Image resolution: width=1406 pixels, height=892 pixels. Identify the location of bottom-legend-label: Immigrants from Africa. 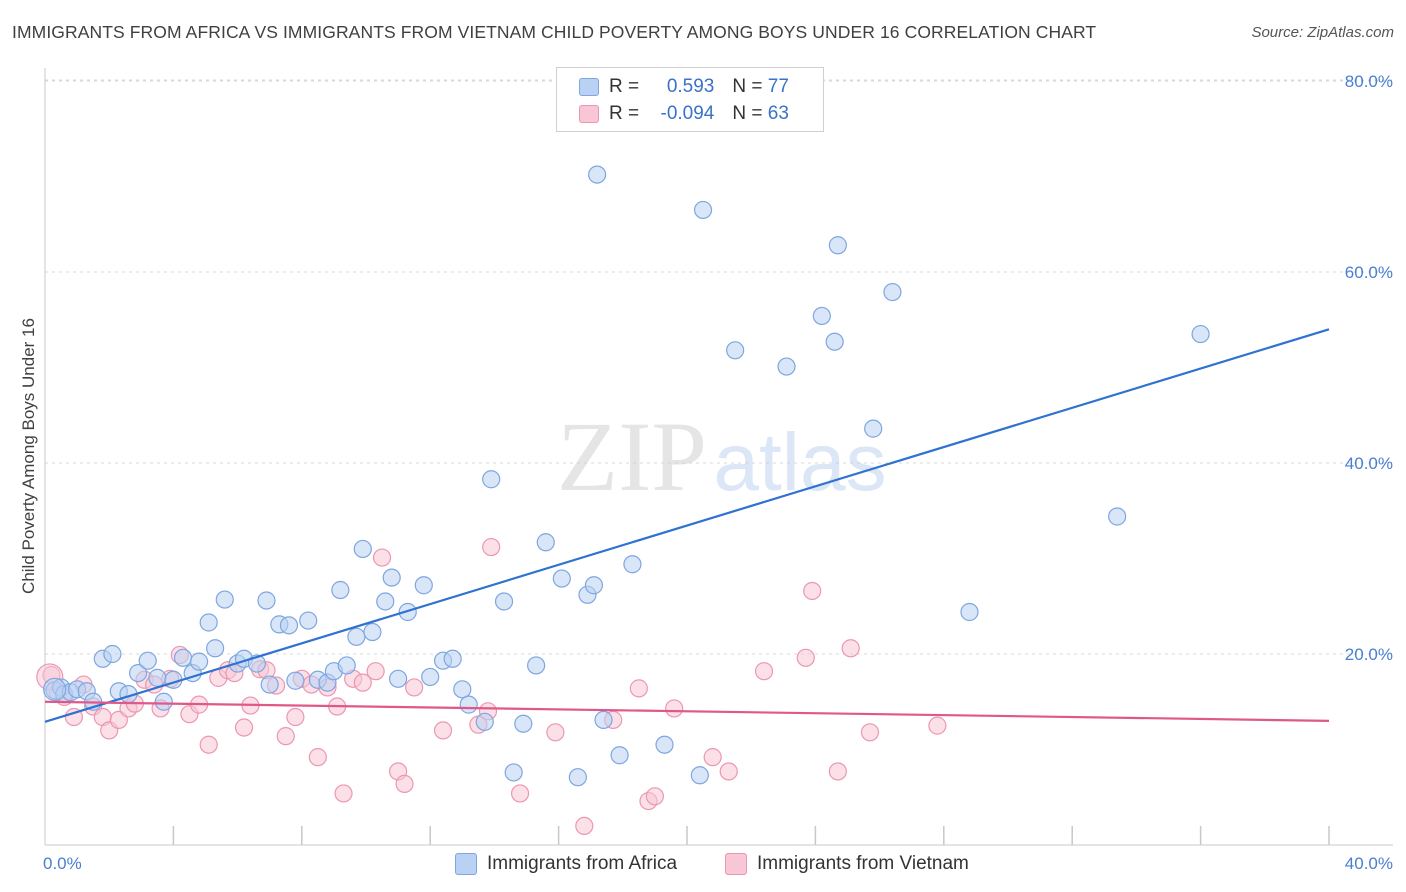
(582, 863).